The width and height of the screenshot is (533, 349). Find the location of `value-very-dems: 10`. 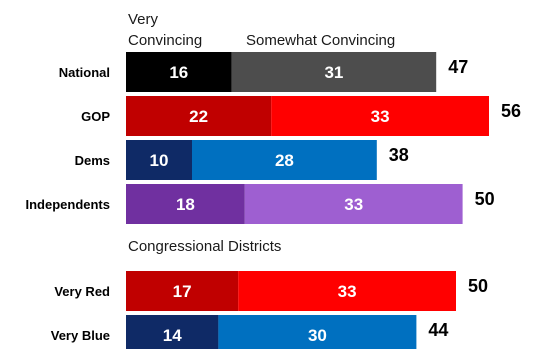

value-very-dems: 10 is located at coordinates (159, 160).